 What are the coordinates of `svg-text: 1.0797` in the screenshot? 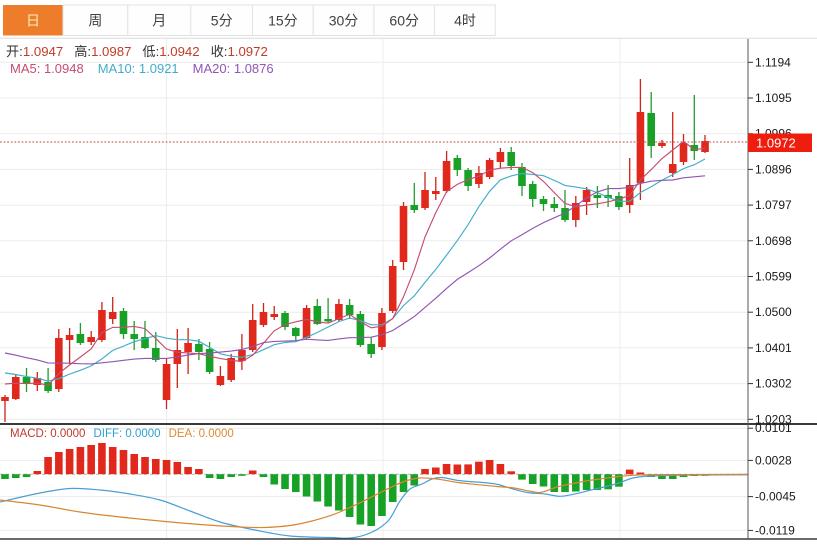 It's located at (773, 205).